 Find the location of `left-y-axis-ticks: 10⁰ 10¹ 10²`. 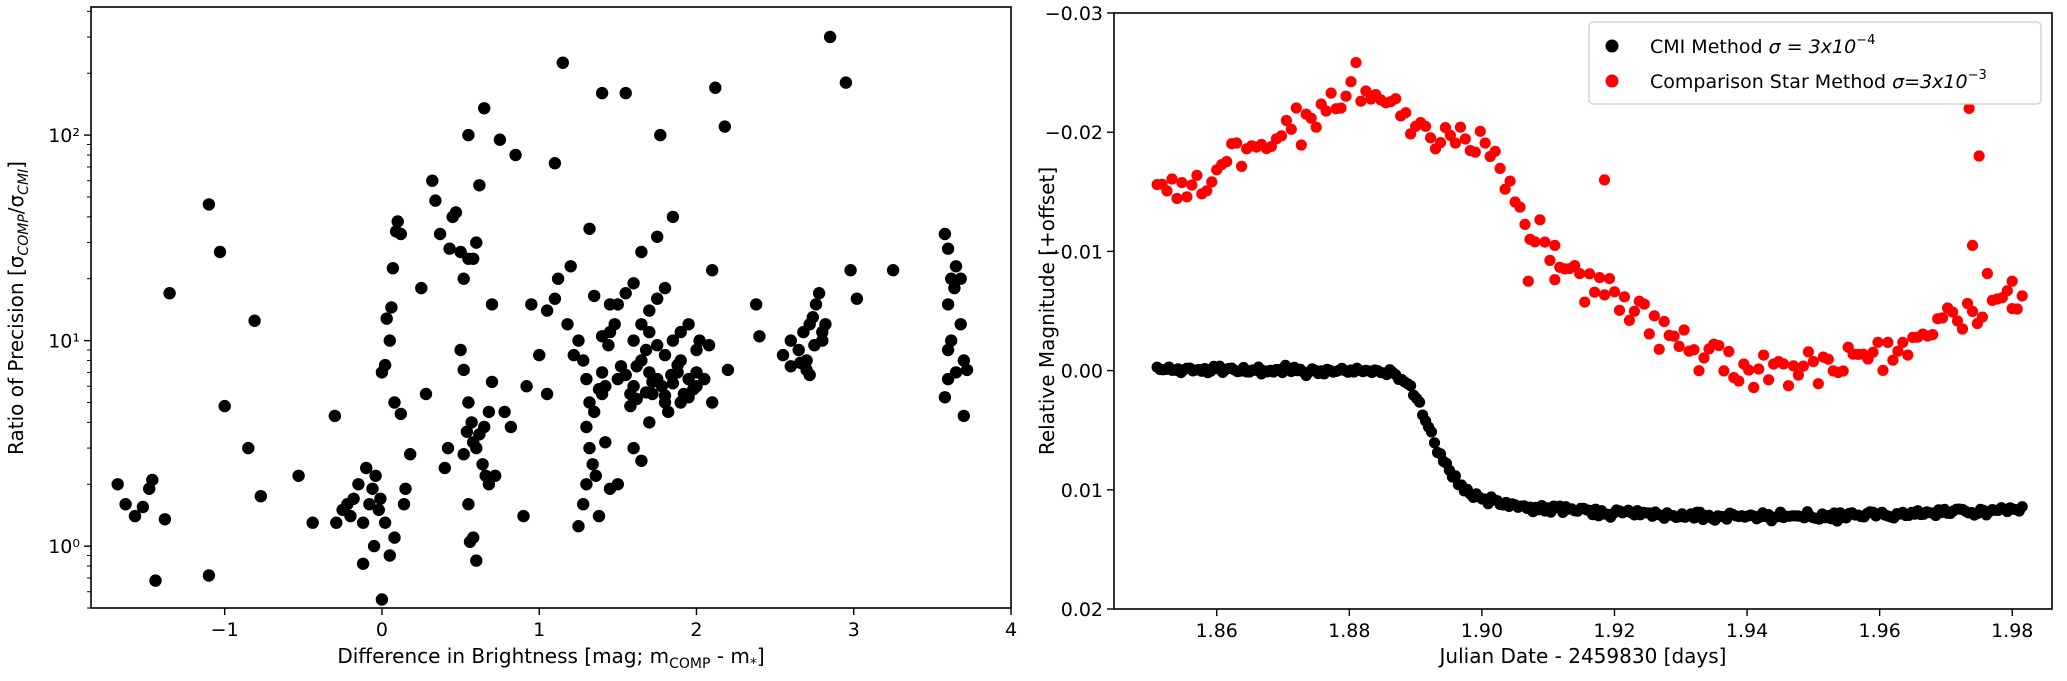

left-y-axis-ticks: 10⁰ 10¹ 10² is located at coordinates (69, 309).